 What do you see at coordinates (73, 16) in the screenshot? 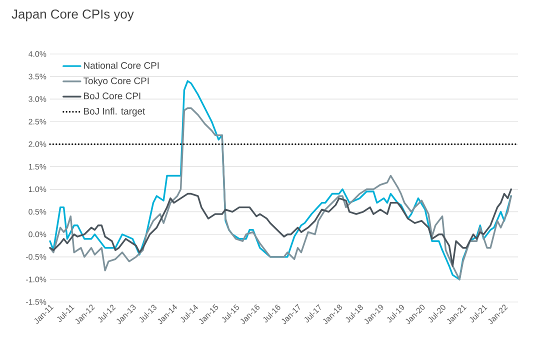
I see `chart-title: Japan Core CPIs yoy` at bounding box center [73, 16].